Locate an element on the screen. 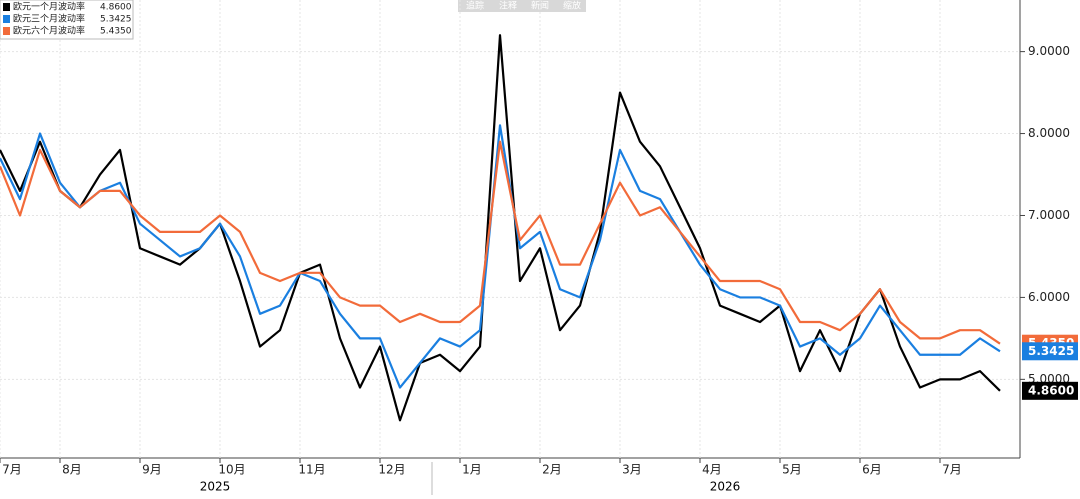 This screenshot has height=499, width=1080. x-tick-label: 4月 is located at coordinates (712, 470).